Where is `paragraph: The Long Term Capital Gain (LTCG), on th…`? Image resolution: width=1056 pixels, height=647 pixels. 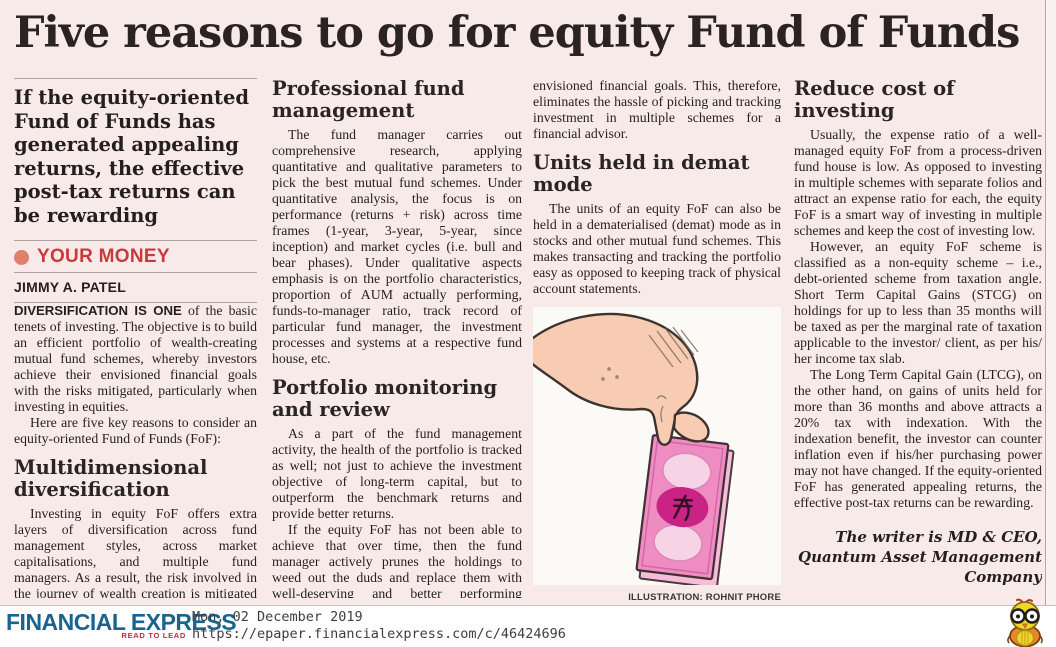
paragraph: The Long Term Capital Gain (LTCG), on th… is located at coordinates (918, 438).